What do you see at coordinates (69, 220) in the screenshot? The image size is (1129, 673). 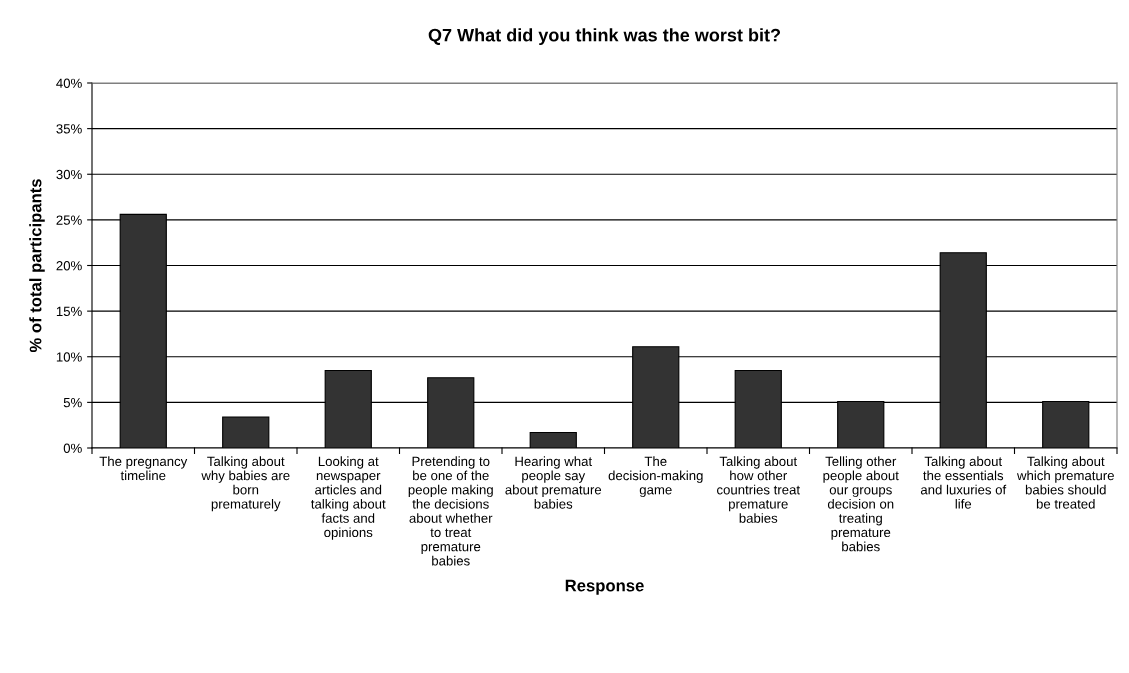 I see `y-tick-label: 25%` at bounding box center [69, 220].